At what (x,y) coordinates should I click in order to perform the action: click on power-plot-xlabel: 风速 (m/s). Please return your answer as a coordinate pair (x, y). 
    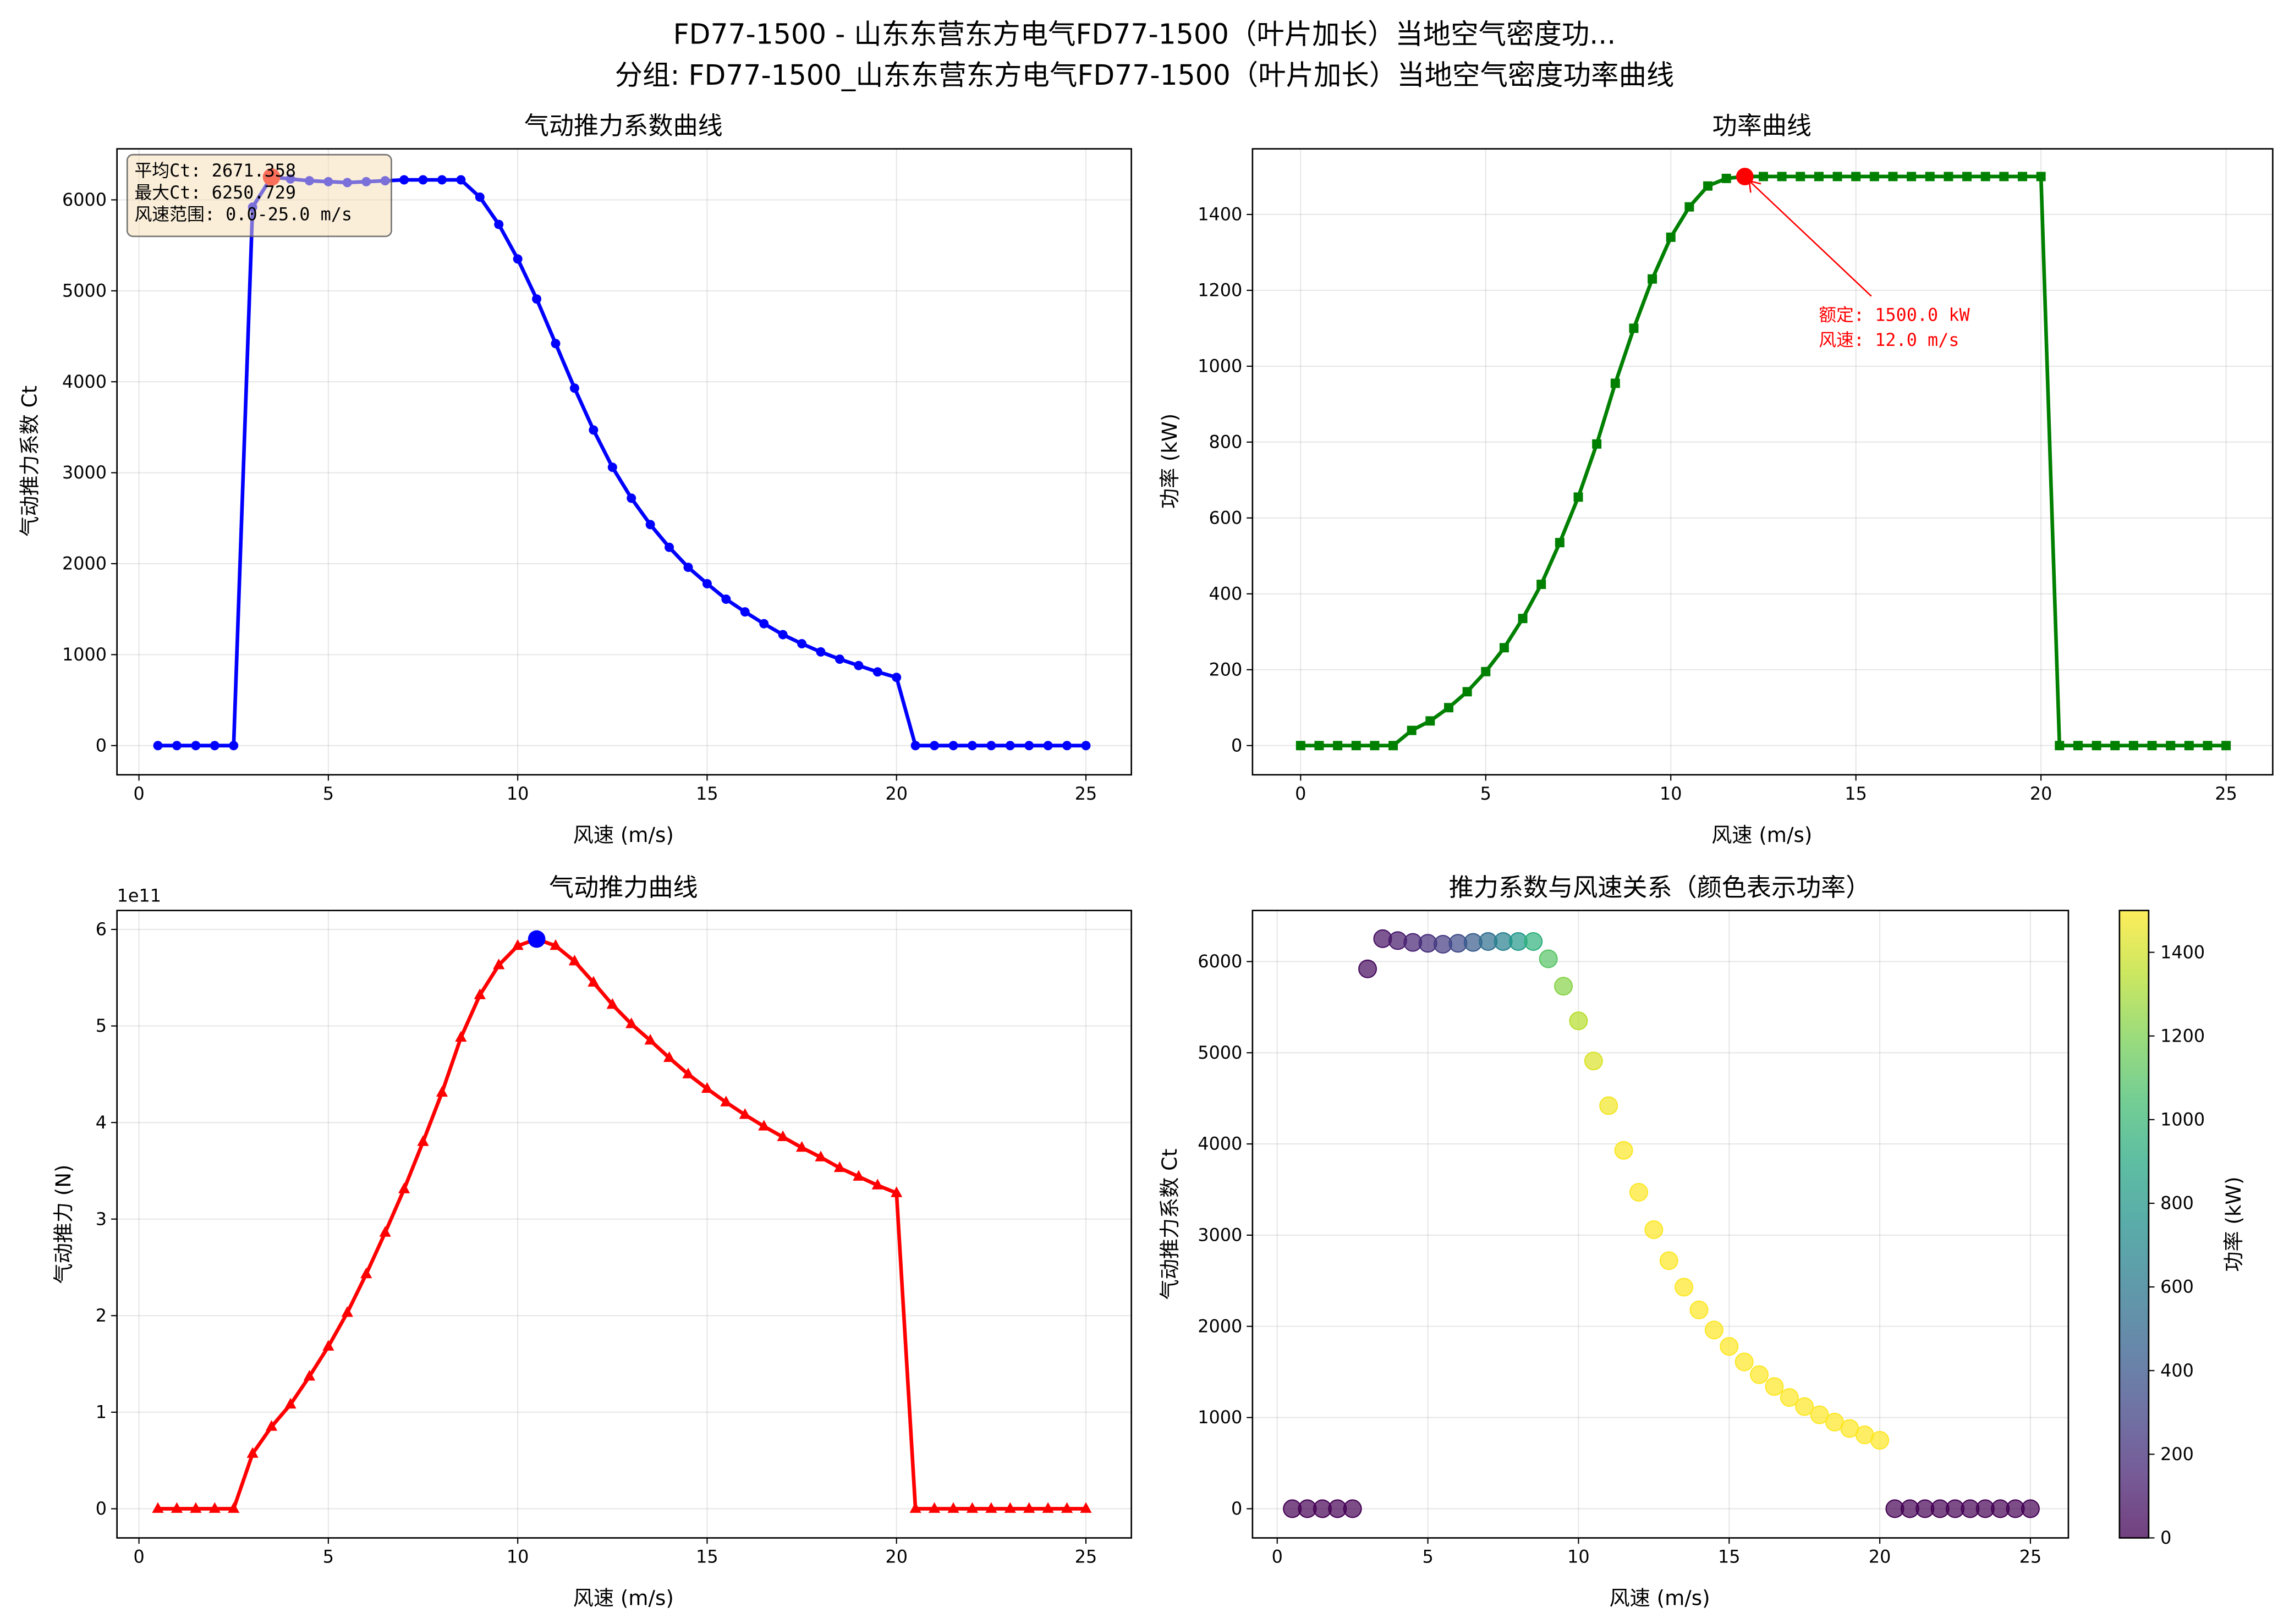
    Looking at the image, I should click on (1761, 835).